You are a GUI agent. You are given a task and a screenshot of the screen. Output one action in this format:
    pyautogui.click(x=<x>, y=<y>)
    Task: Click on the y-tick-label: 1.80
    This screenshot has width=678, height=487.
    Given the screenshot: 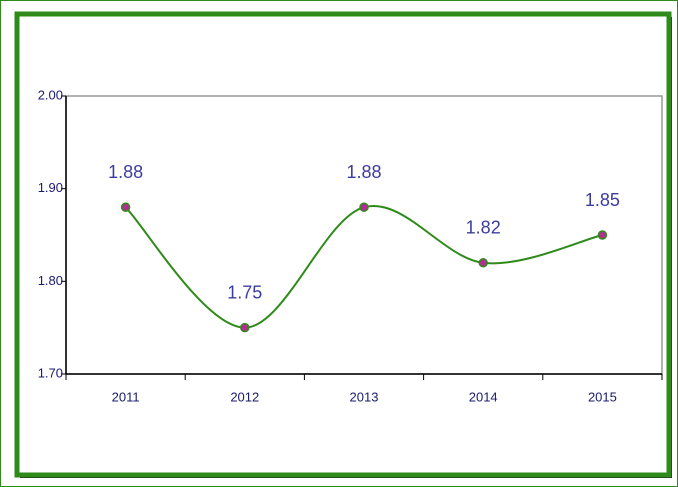 What is the action you would take?
    pyautogui.click(x=50, y=280)
    